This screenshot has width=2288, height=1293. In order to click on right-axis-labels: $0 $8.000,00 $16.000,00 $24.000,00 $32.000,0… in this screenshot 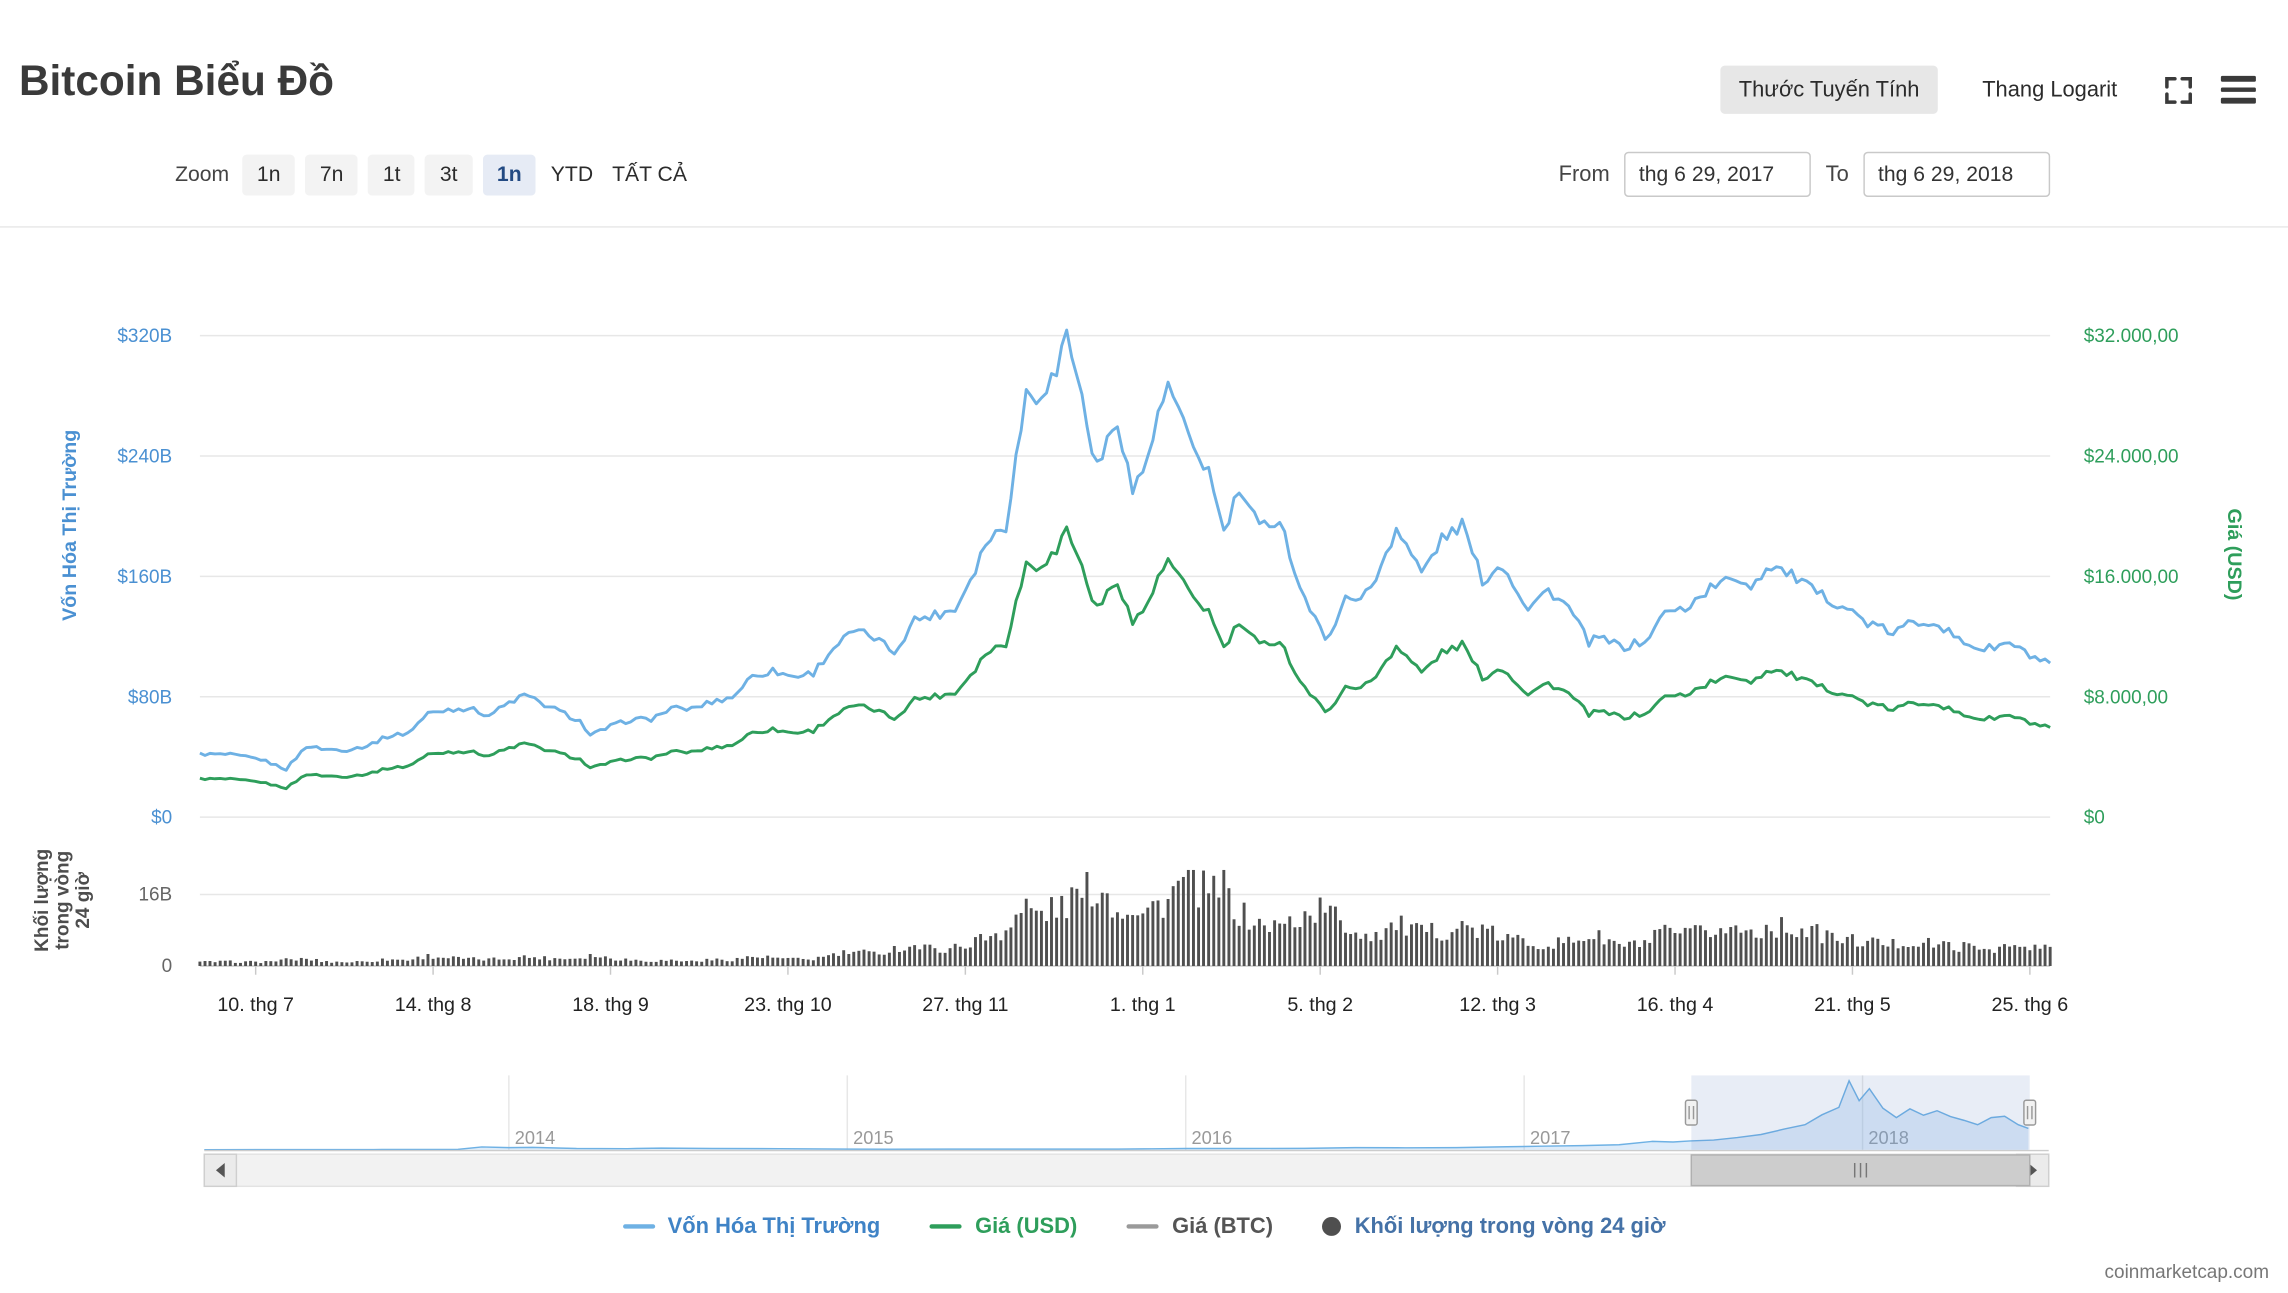, I will do `click(2131, 577)`.